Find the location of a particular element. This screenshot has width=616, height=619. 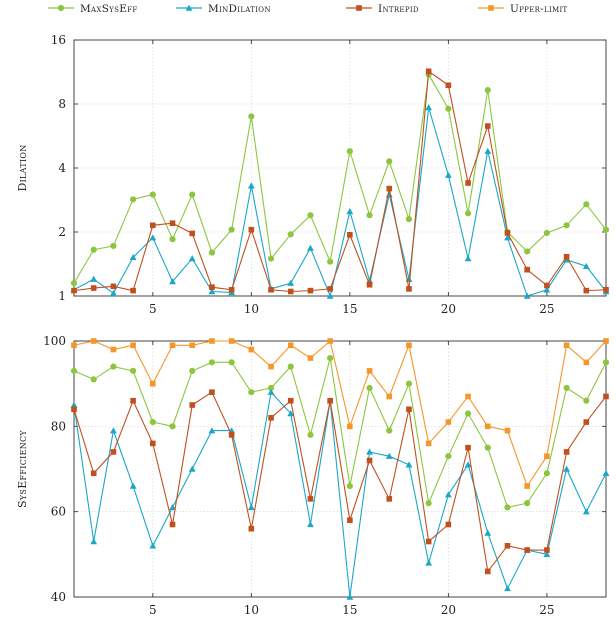

y-tick-label: 8 is located at coordinates (62, 104).